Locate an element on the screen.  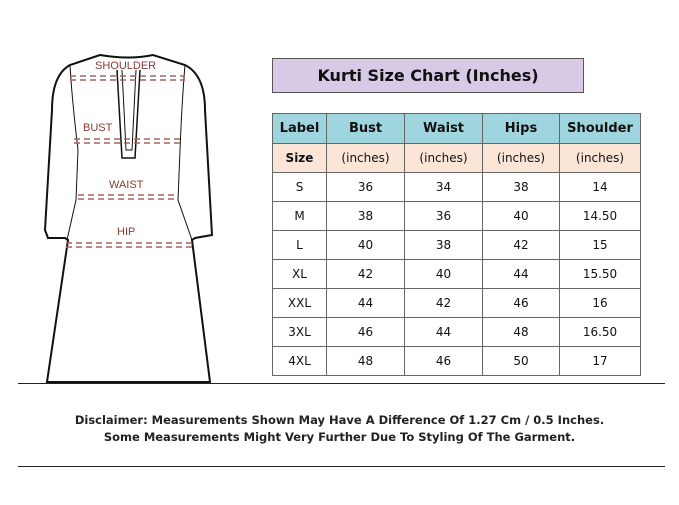
table-cell: 4XL is located at coordinates (299, 361).